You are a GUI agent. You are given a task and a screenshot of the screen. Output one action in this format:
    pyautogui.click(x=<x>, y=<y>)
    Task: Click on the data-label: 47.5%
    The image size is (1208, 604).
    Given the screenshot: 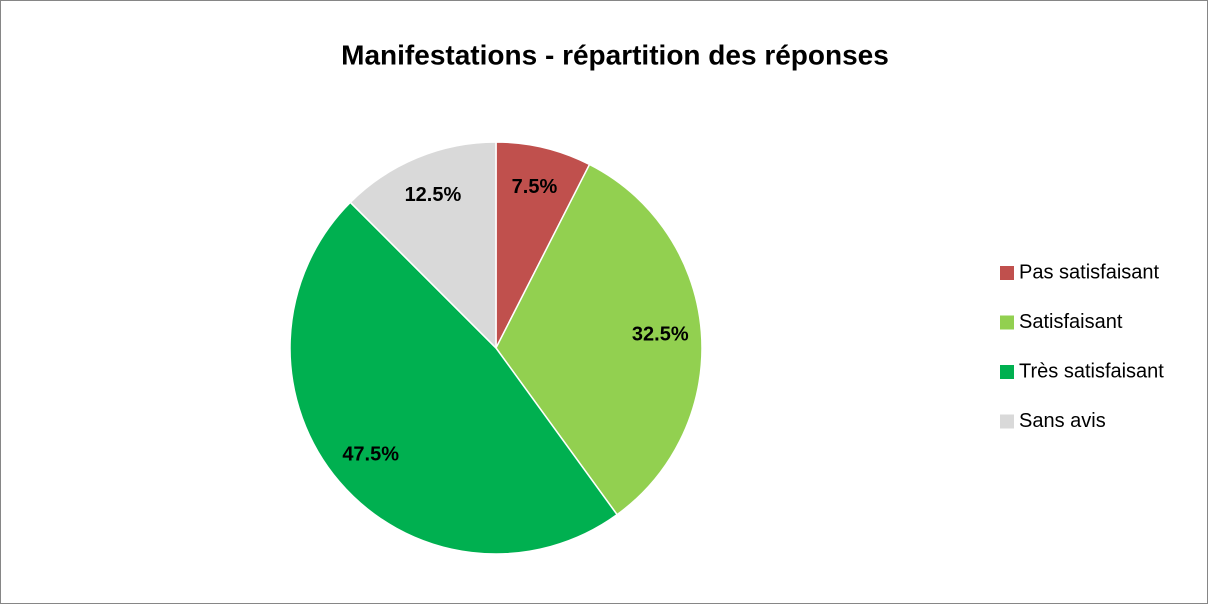 What is the action you would take?
    pyautogui.click(x=370, y=454)
    